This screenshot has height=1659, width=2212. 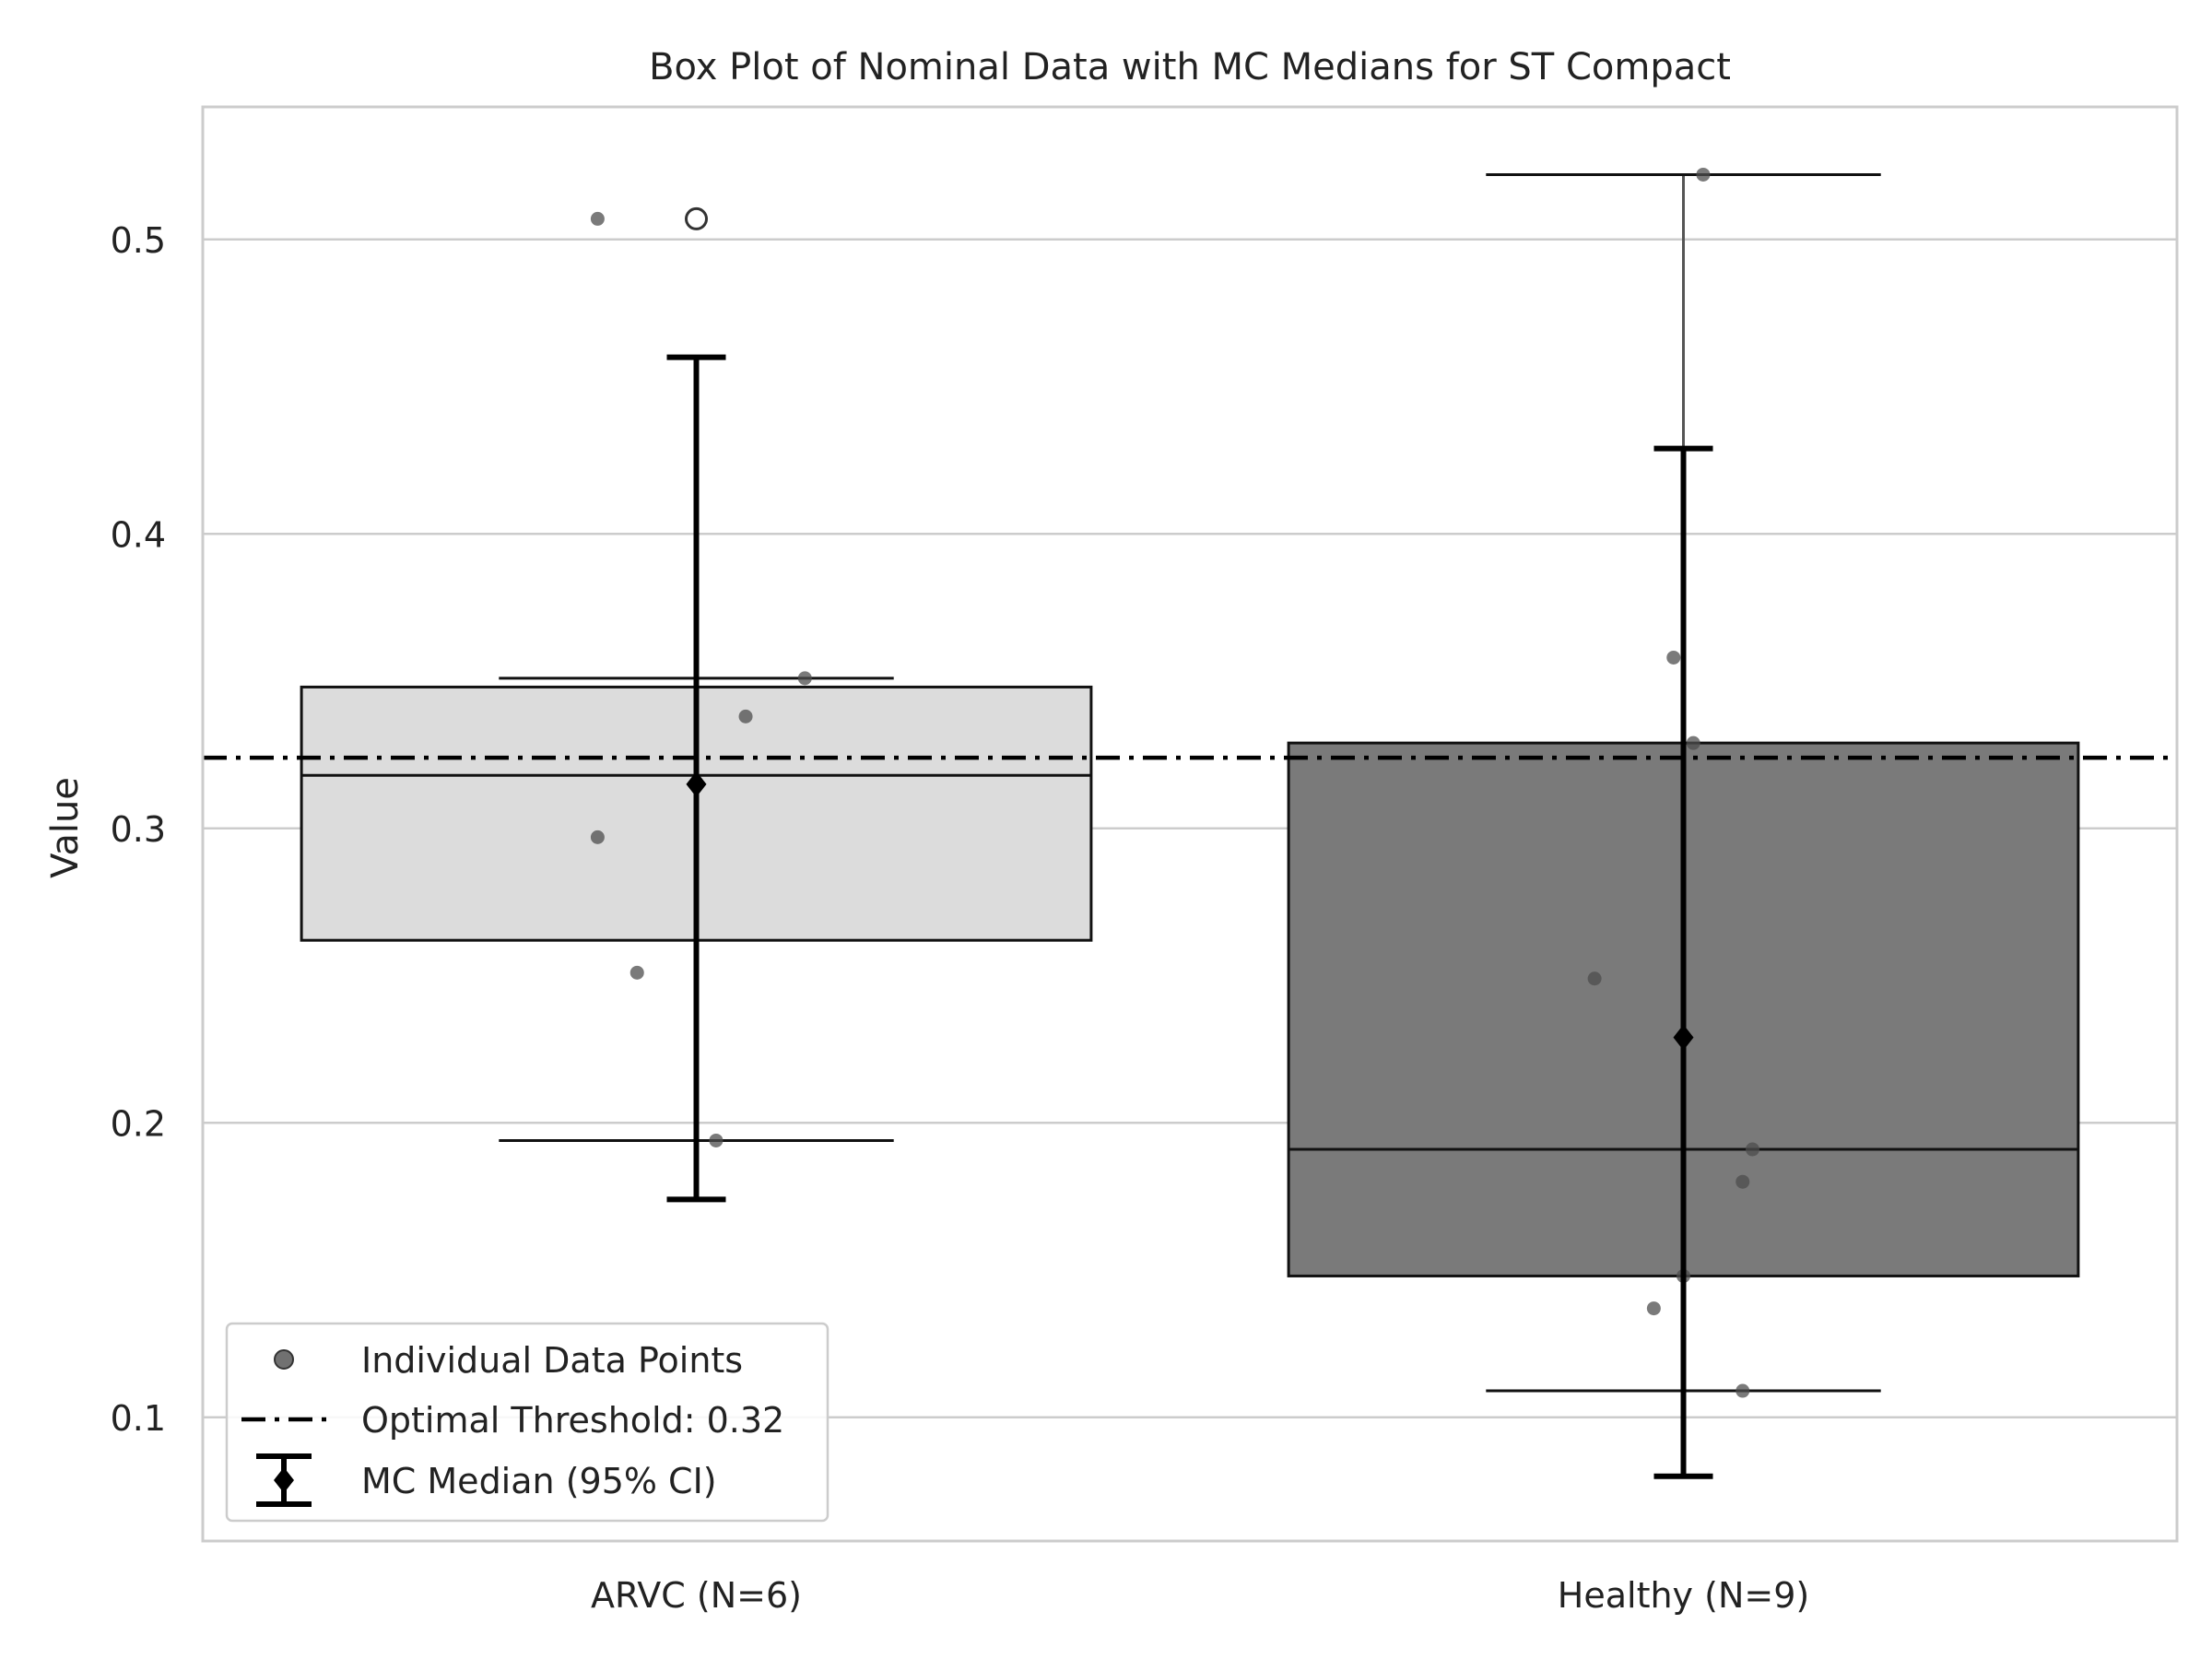 What do you see at coordinates (1683, 1595) in the screenshot?
I see `x-tick-label-1: Healthy (N=9)` at bounding box center [1683, 1595].